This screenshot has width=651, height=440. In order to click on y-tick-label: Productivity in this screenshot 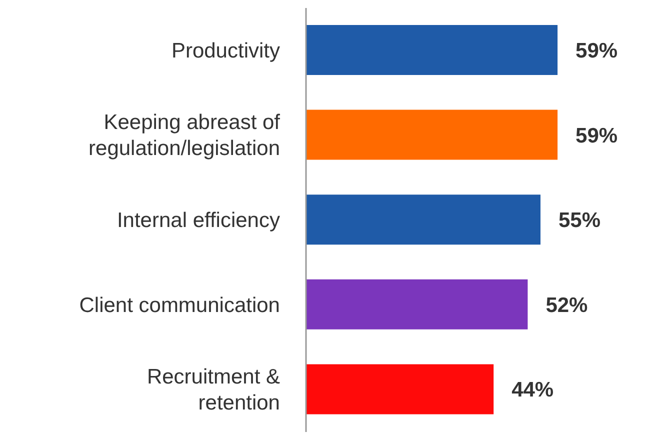, I will do `click(225, 50)`.